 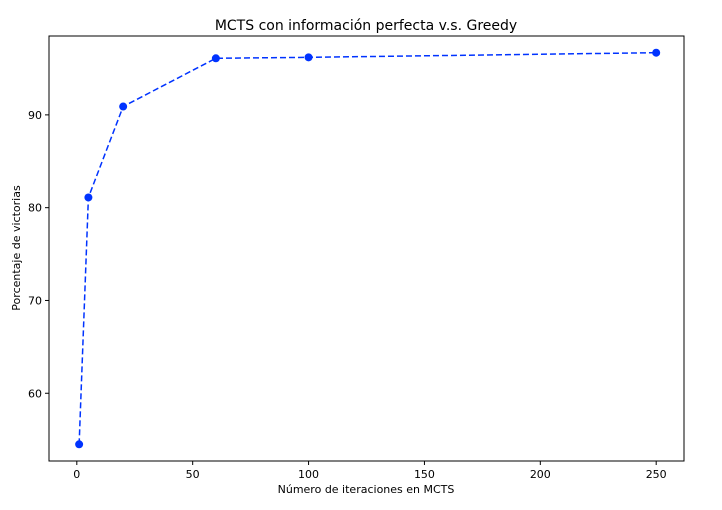 What do you see at coordinates (35, 208) in the screenshot?
I see `y-tick-label: 80` at bounding box center [35, 208].